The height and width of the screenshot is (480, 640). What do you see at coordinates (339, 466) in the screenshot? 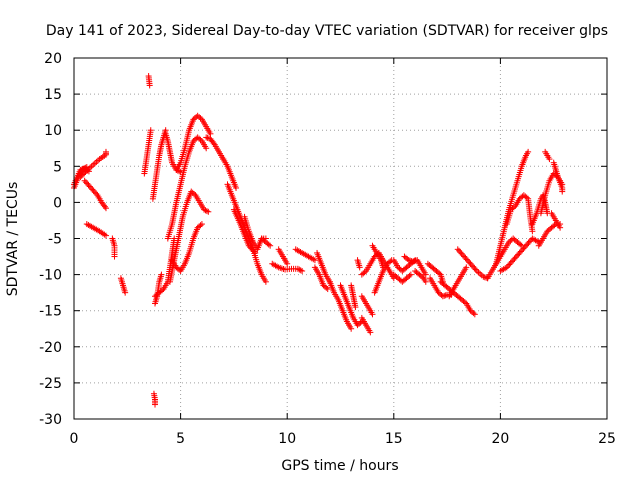
I see `x-axis-label: GPS time / hours` at bounding box center [339, 466].